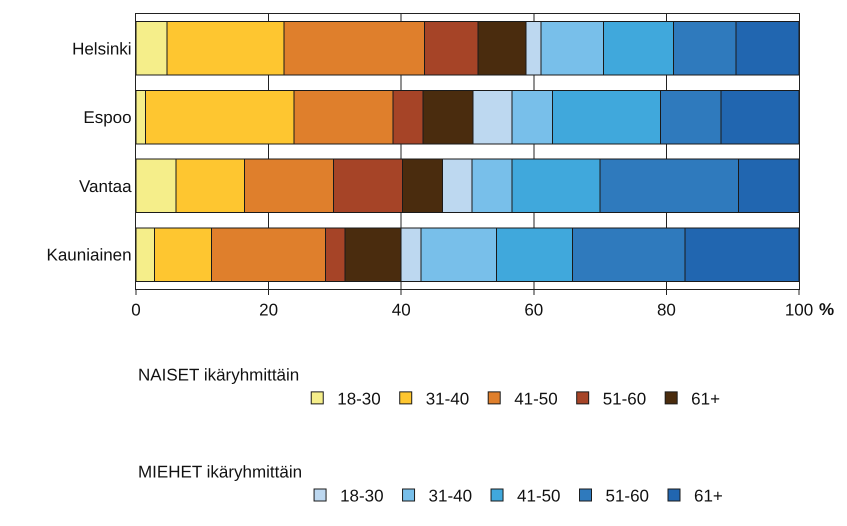  I want to click on x-tick-label: 60, so click(534, 310).